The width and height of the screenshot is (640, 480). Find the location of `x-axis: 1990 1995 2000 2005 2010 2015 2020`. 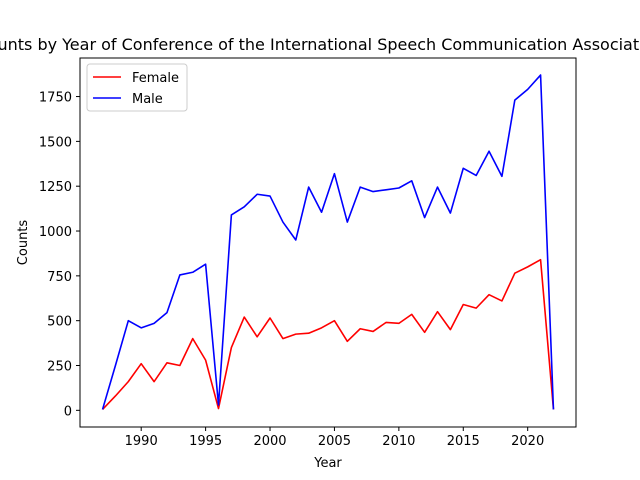

x-axis: 1990 1995 2000 2005 2010 2015 2020 is located at coordinates (334, 438).